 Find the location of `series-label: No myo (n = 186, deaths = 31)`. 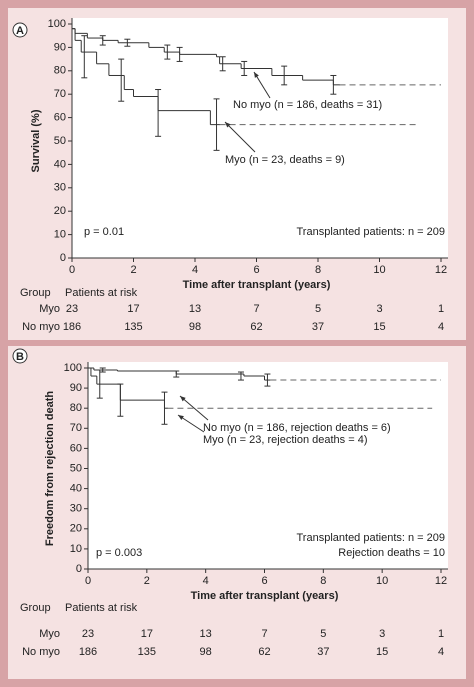

series-label: No myo (n = 186, deaths = 31) is located at coordinates (307, 105).